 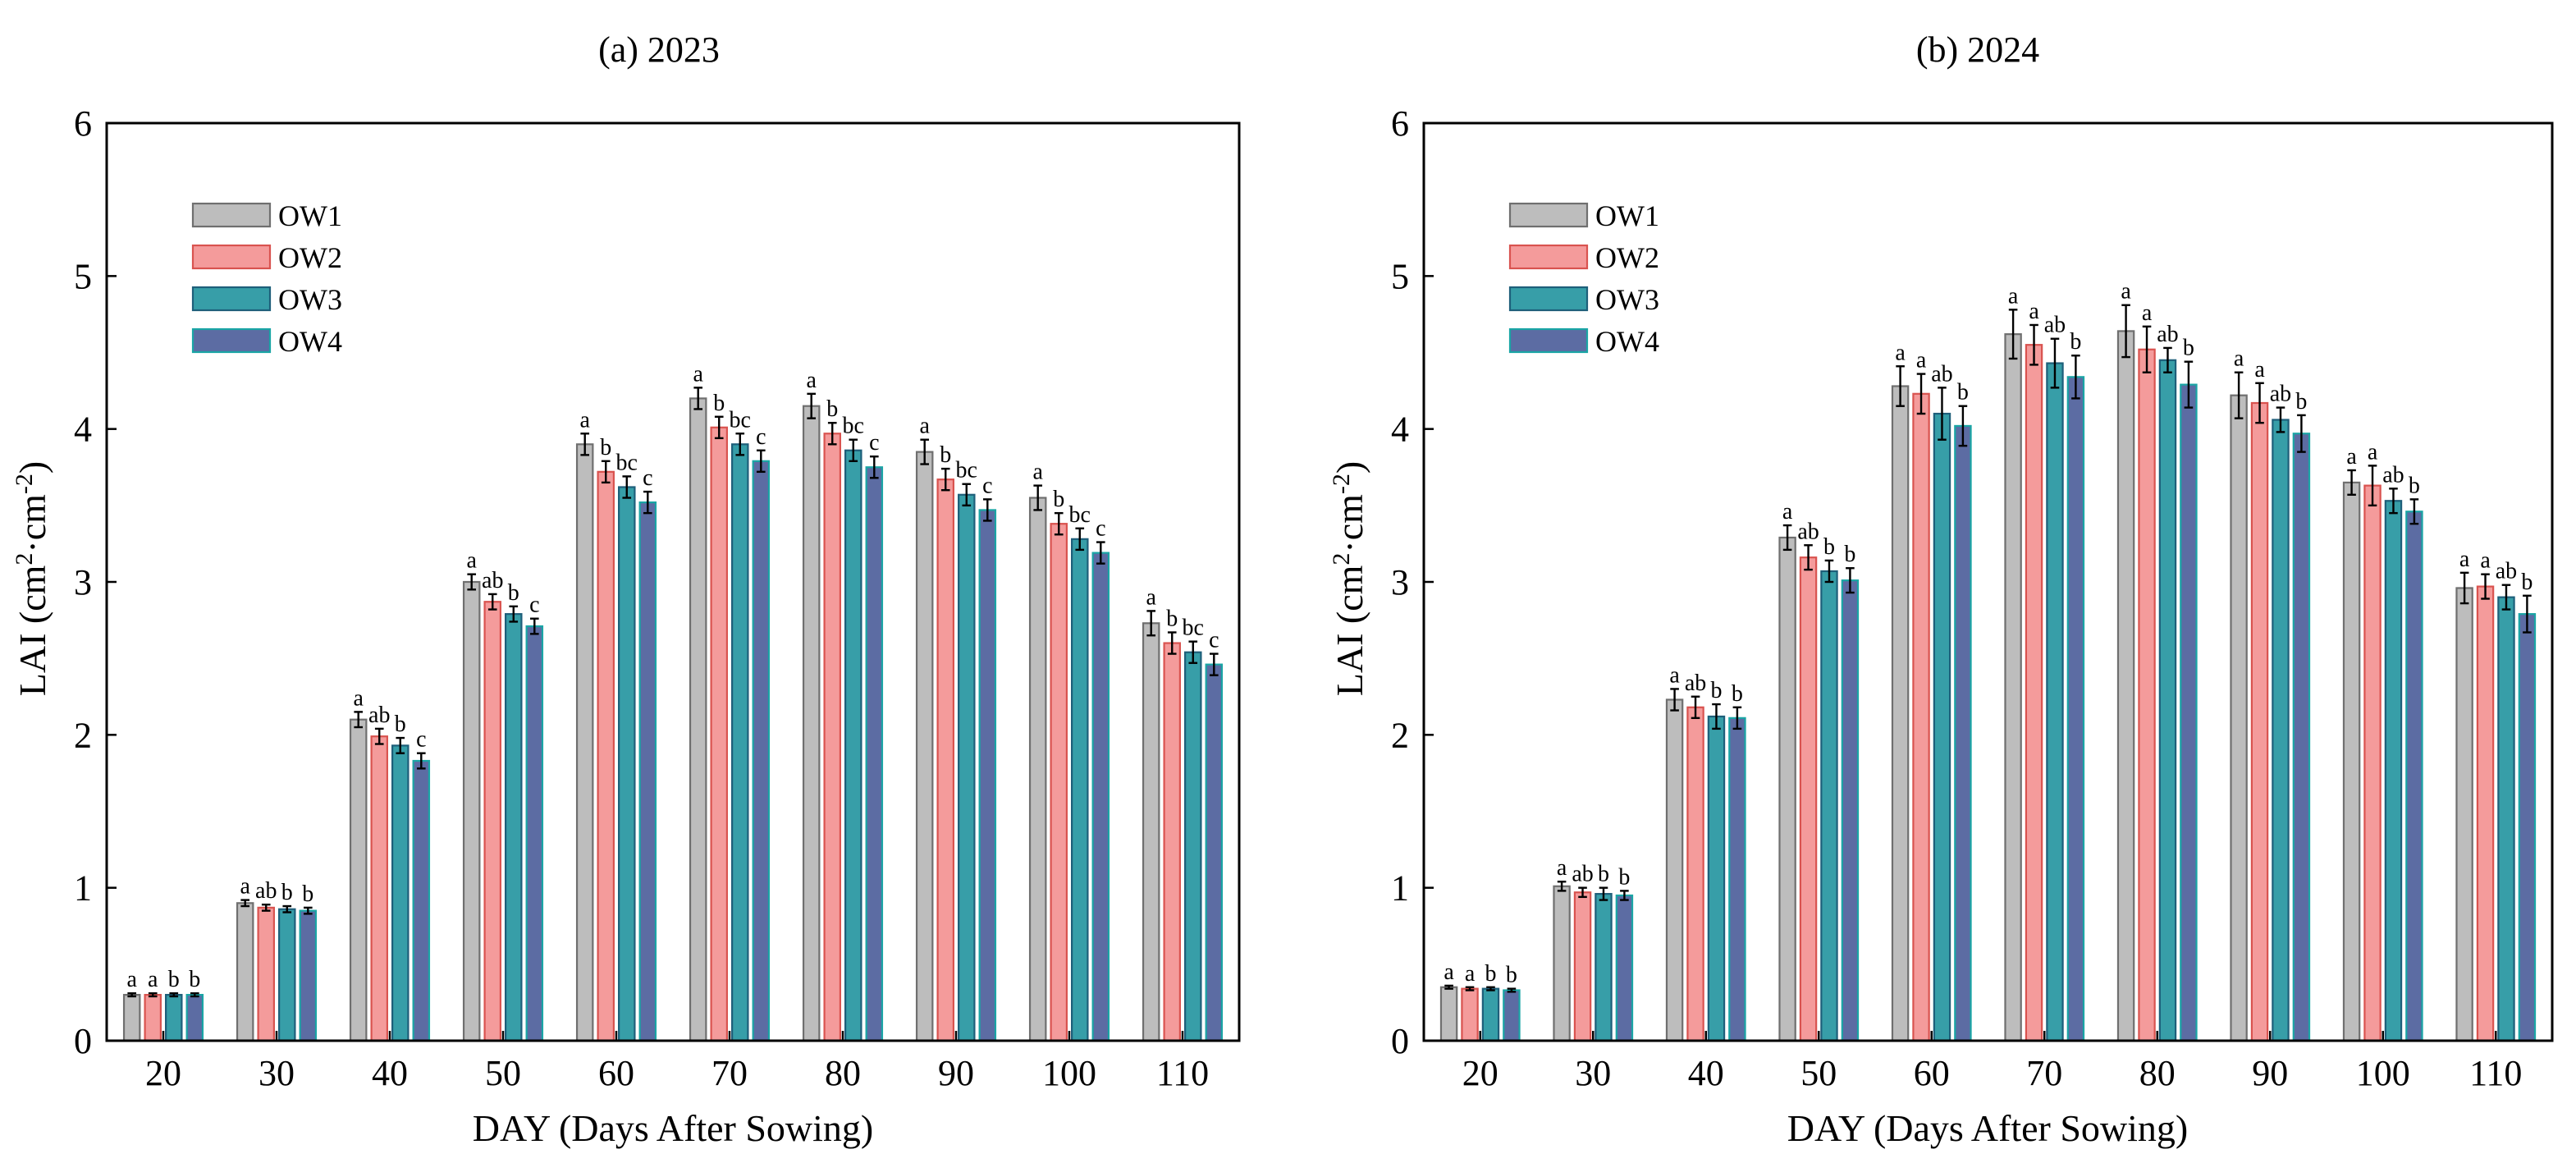 I want to click on panel-b-x-tick-label: 60, so click(x=1932, y=1073).